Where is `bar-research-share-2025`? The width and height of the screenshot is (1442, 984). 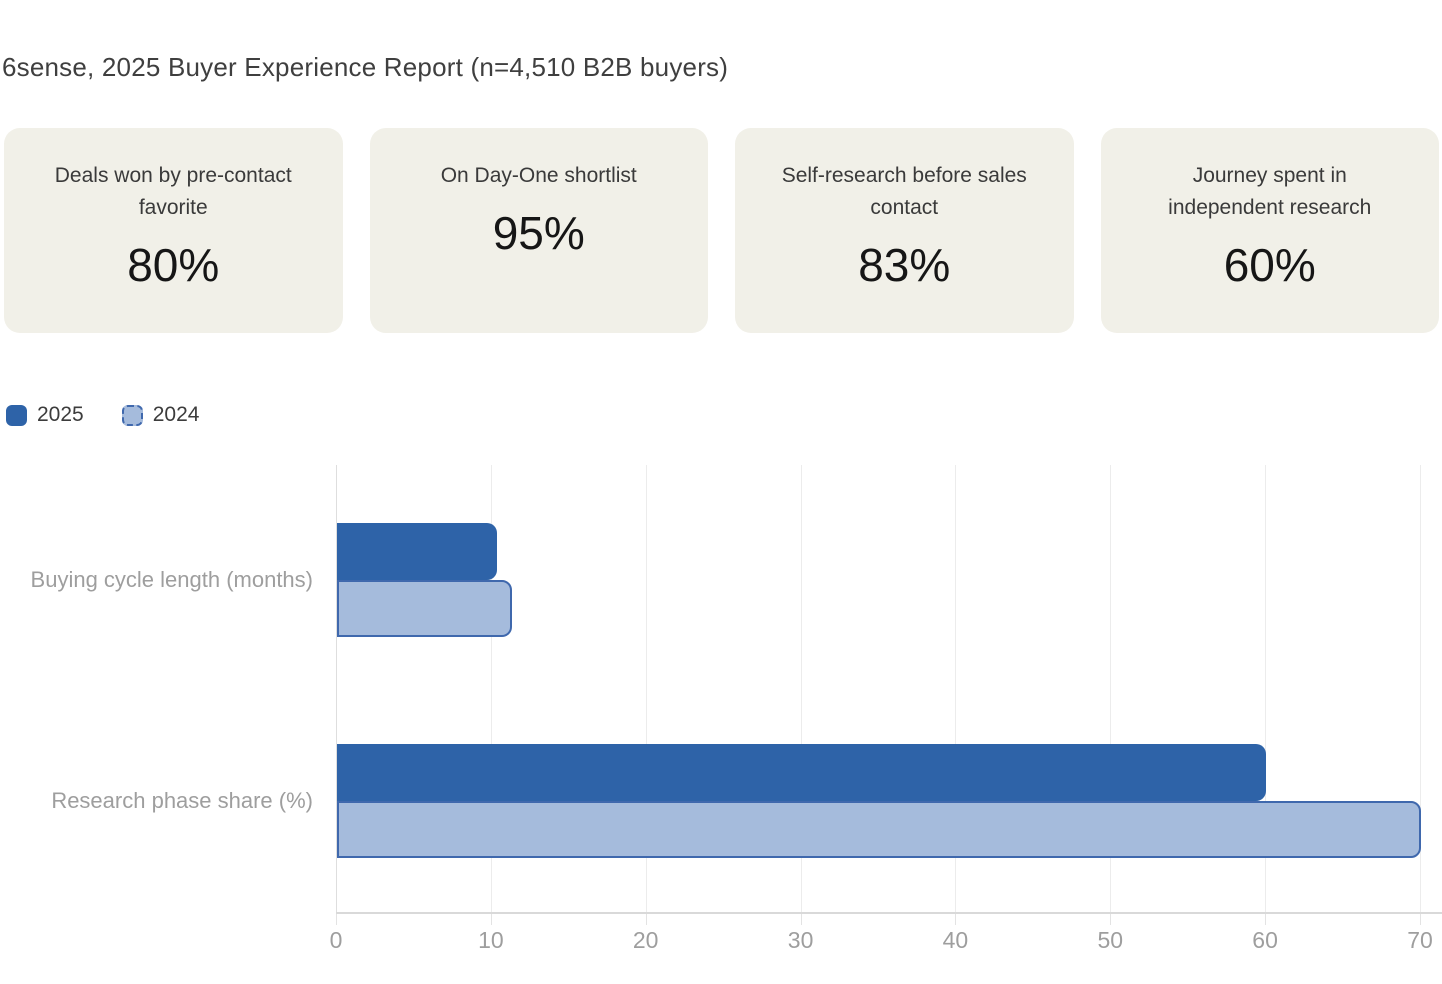
bar-research-share-2025 is located at coordinates (802, 772).